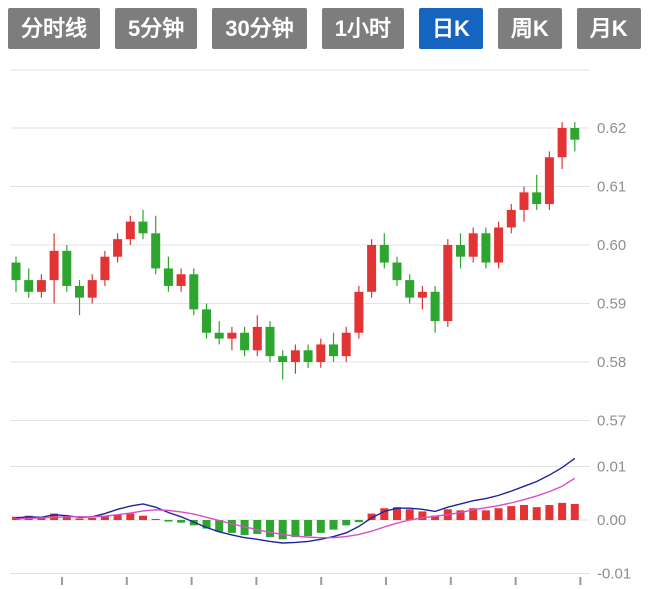  I want to click on tab-30min: 30分钟, so click(259, 29).